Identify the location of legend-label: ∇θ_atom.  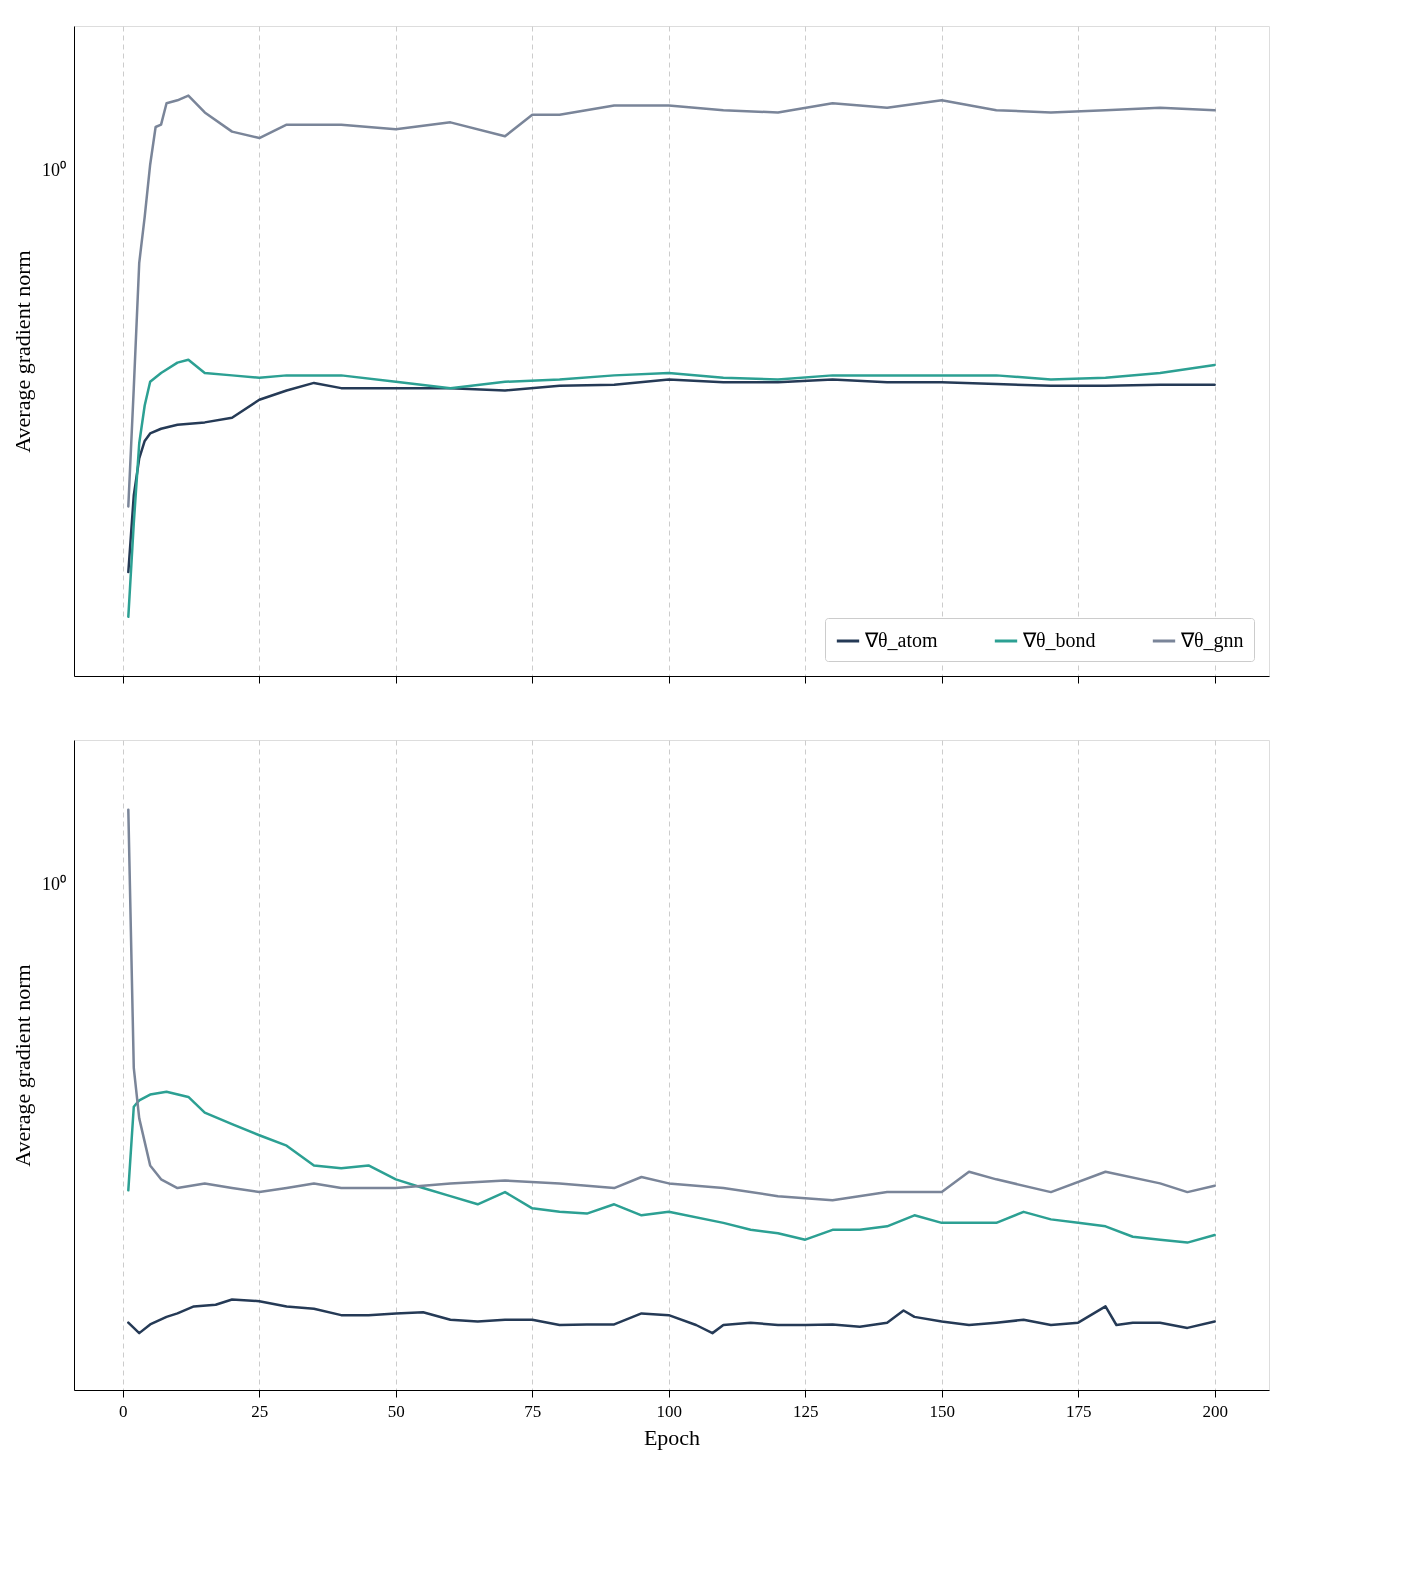
(901, 640).